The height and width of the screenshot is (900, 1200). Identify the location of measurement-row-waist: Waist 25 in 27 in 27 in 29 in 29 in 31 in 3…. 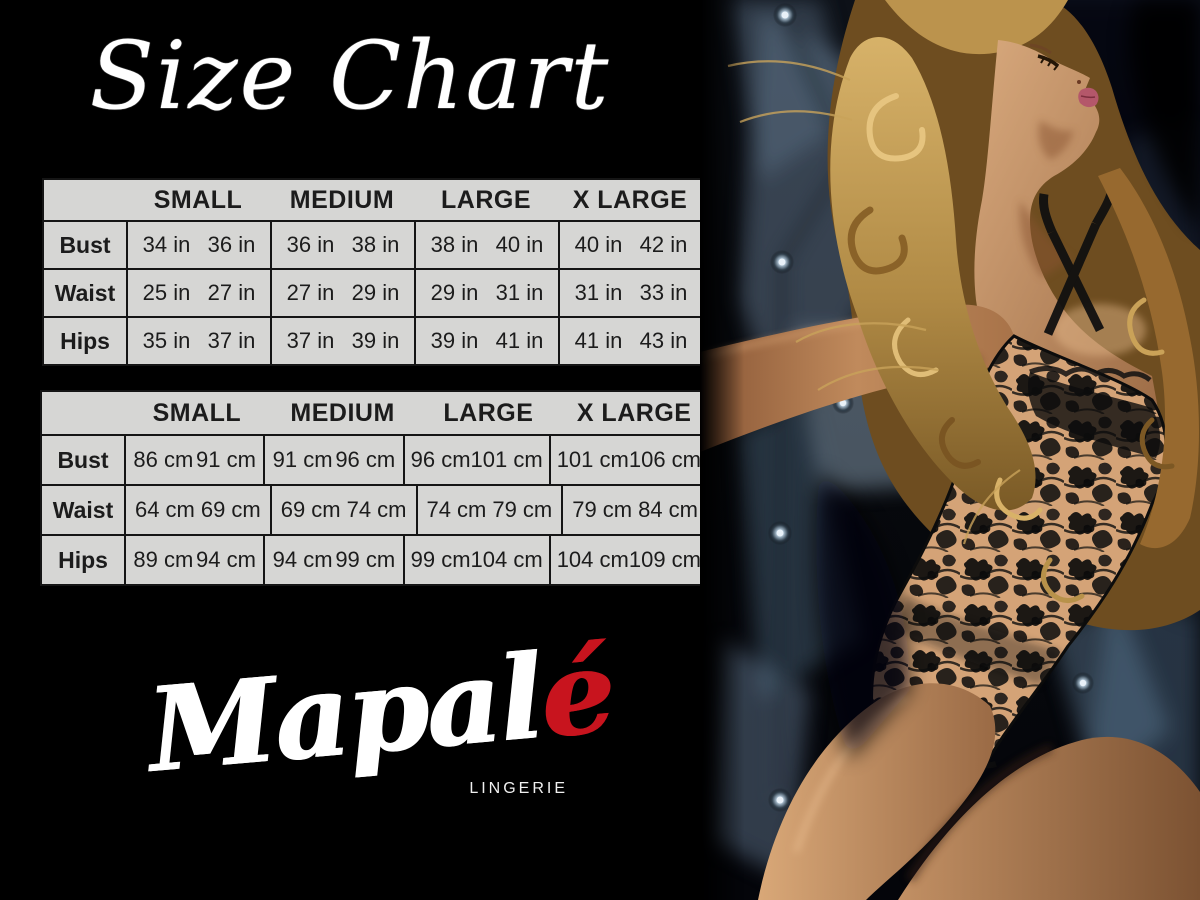
(373, 292).